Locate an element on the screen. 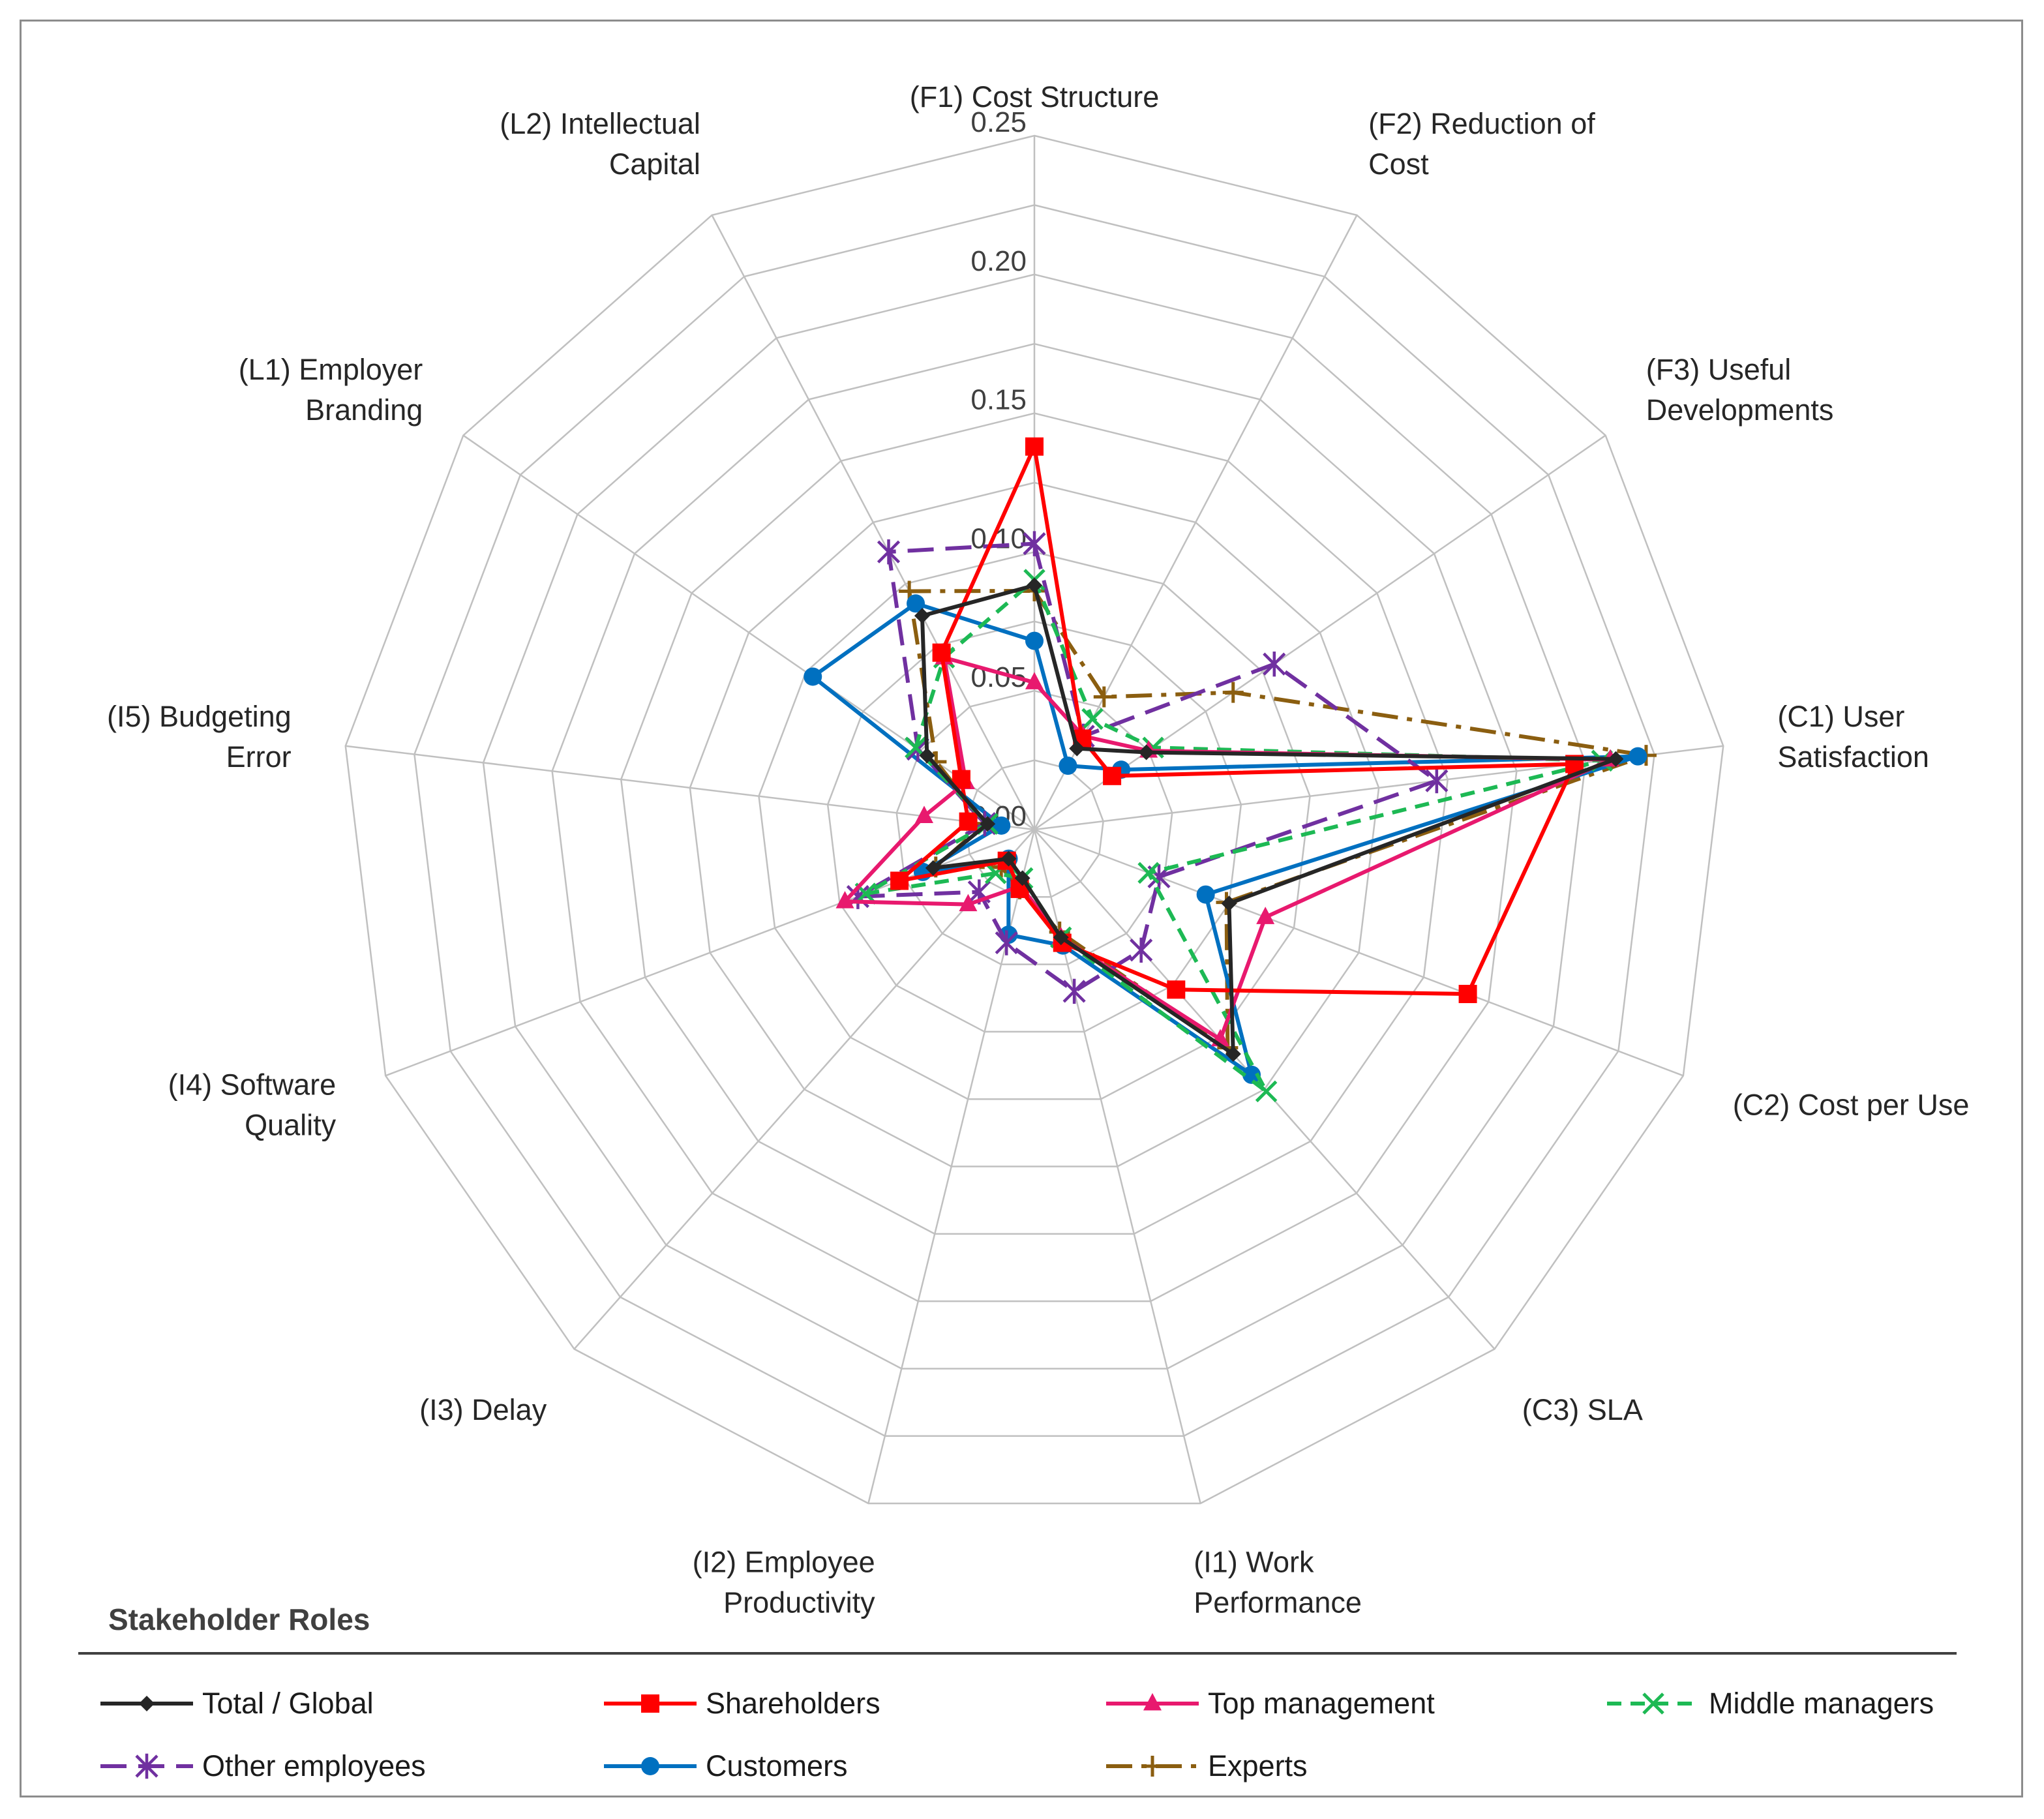 The height and width of the screenshot is (1819, 2044). tick-label: 0.25 is located at coordinates (998, 122).